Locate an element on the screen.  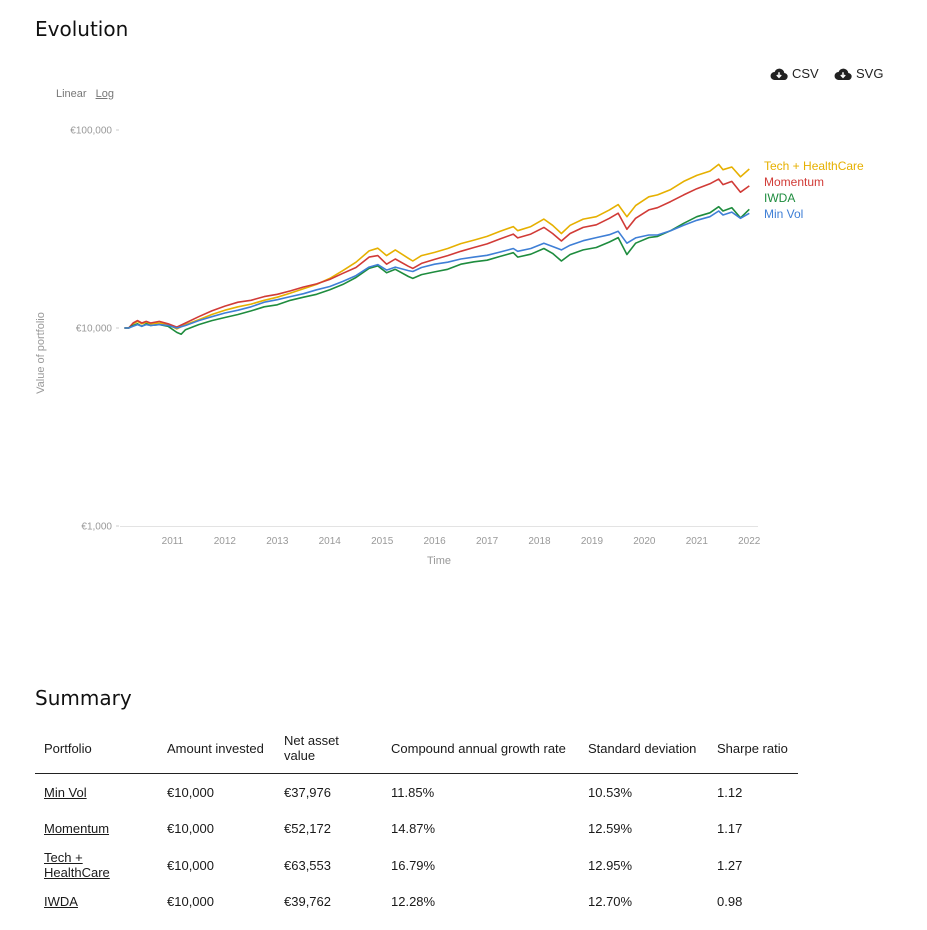
summary-title: Summary is located at coordinates (83, 698).